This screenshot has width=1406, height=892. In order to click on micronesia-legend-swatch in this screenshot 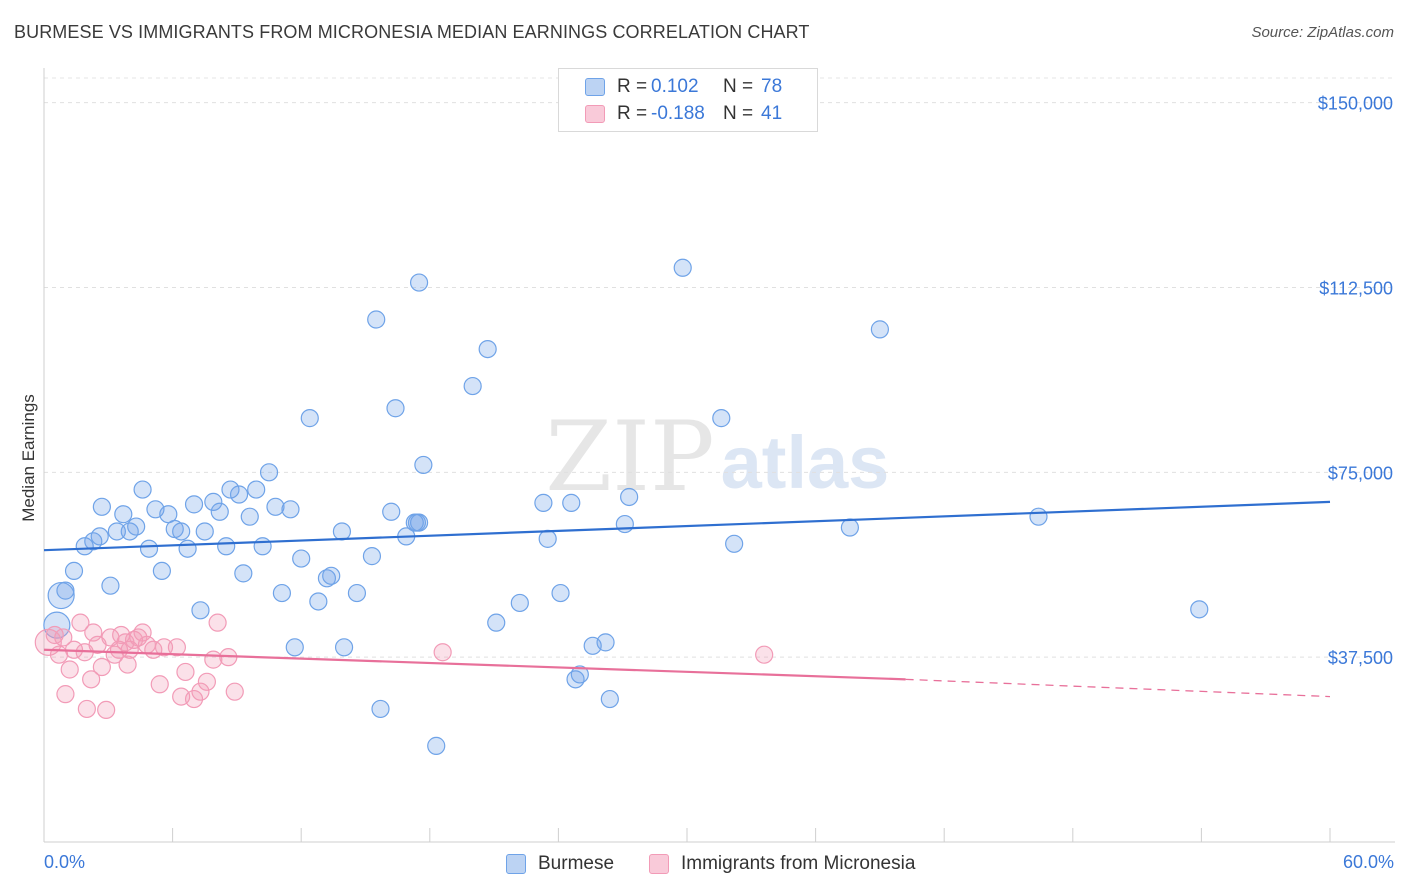, I will do `click(659, 864)`.